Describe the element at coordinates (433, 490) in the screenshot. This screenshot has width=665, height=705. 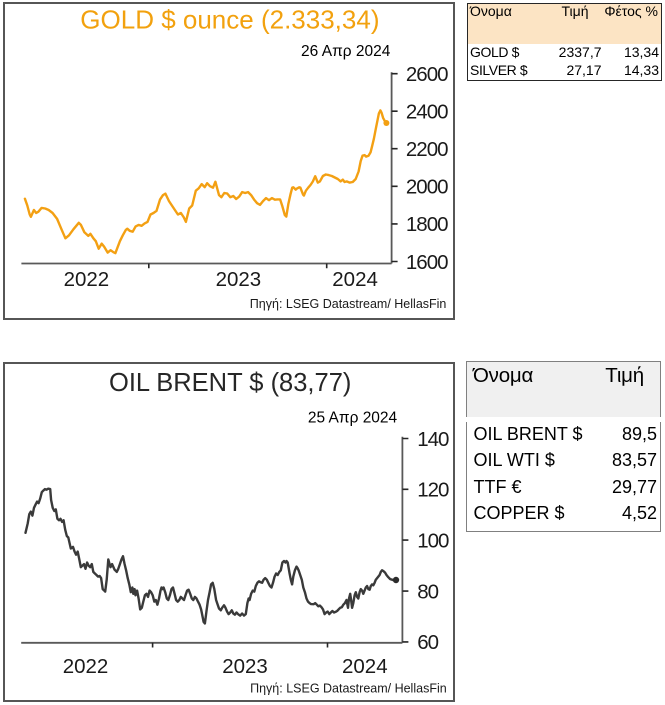
I see `svg-text: 120` at that location.